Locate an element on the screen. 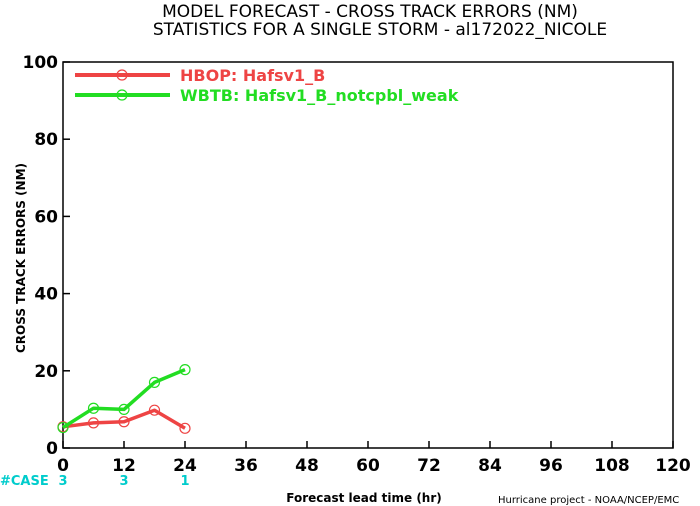  x-tick-label: 24 is located at coordinates (185, 466).